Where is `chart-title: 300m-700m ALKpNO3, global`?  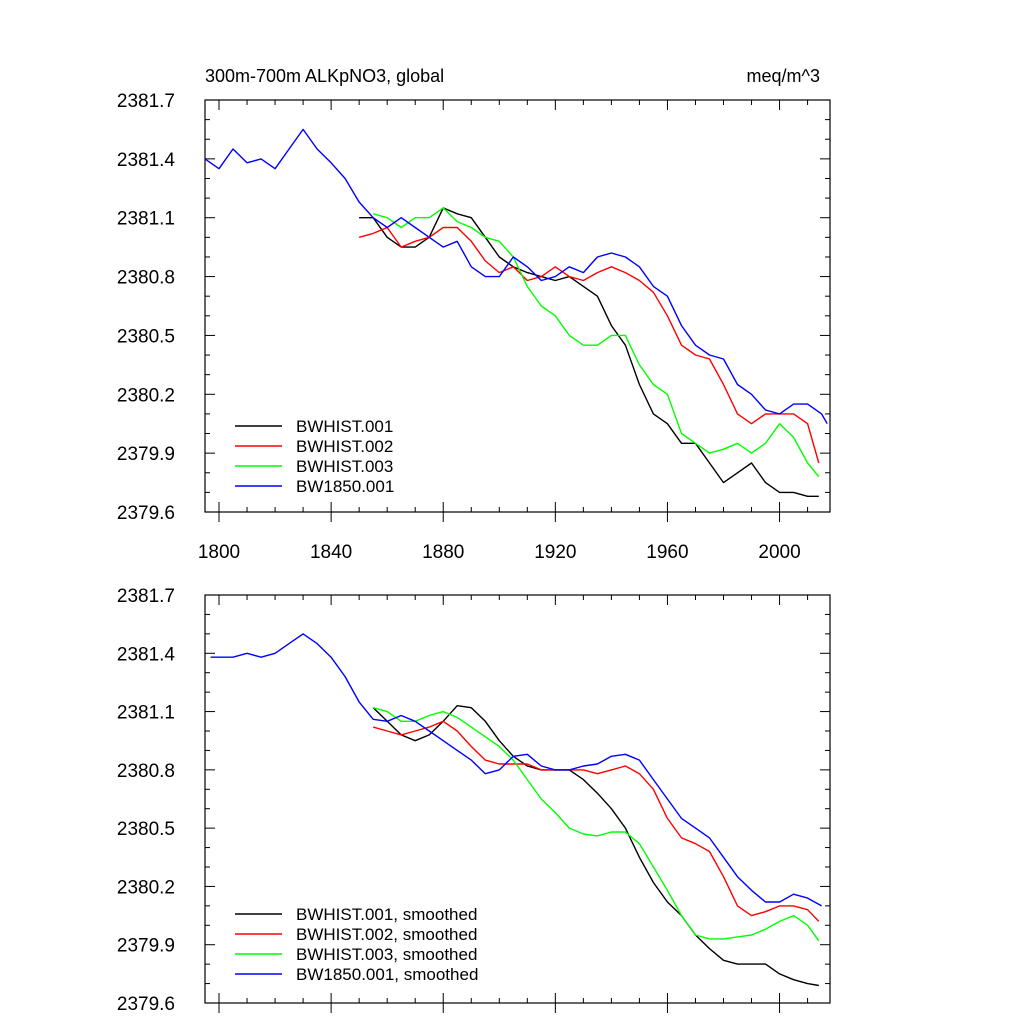 chart-title: 300m-700m ALKpNO3, global is located at coordinates (324, 76).